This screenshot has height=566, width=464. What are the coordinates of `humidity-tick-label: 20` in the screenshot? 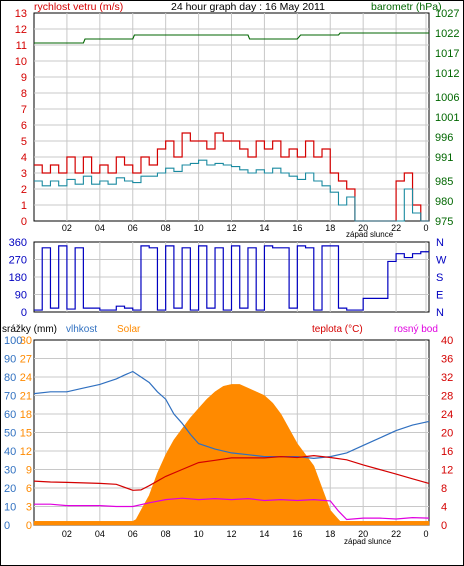 It's located at (10, 489).